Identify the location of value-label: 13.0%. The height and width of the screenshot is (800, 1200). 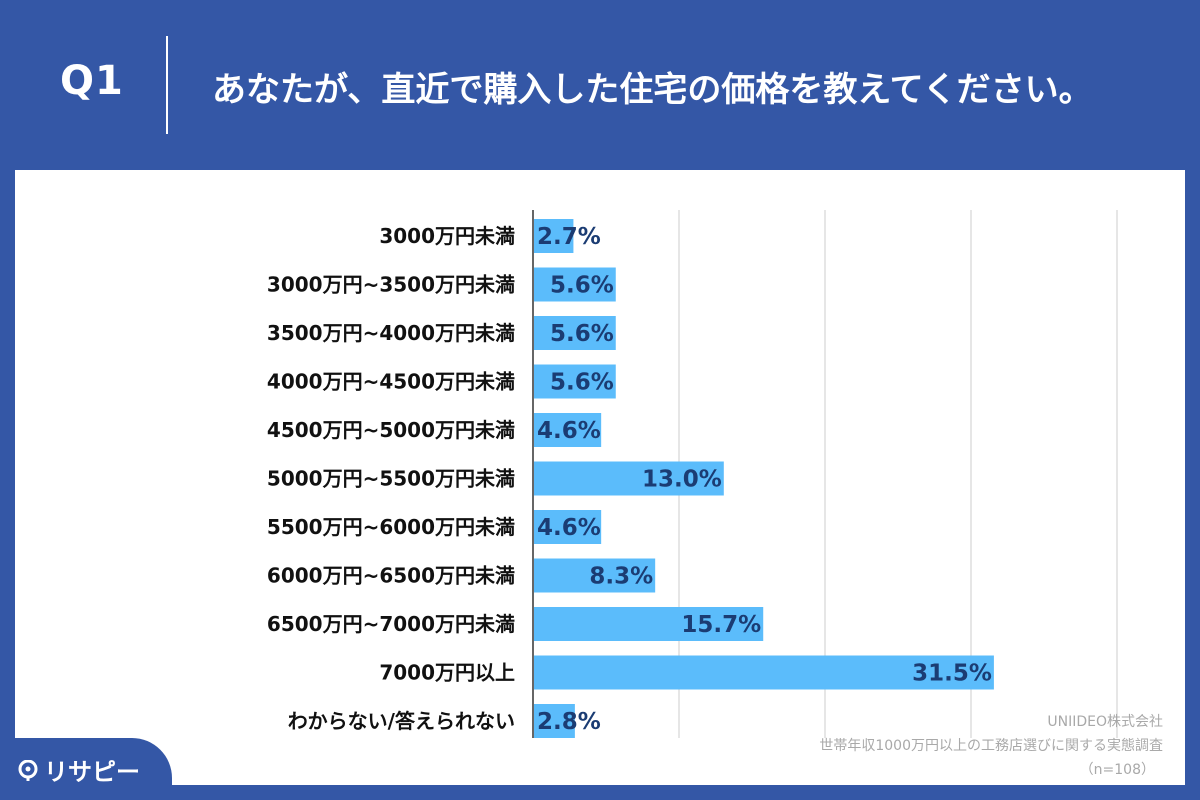
(682, 480).